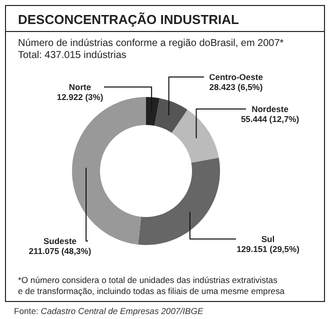 The image size is (330, 319). What do you see at coordinates (151, 49) in the screenshot?
I see `chart-subtitle: Número de indústrias conforme a região doBrasil, em 2007* Total: 437.015 indústrias` at bounding box center [151, 49].